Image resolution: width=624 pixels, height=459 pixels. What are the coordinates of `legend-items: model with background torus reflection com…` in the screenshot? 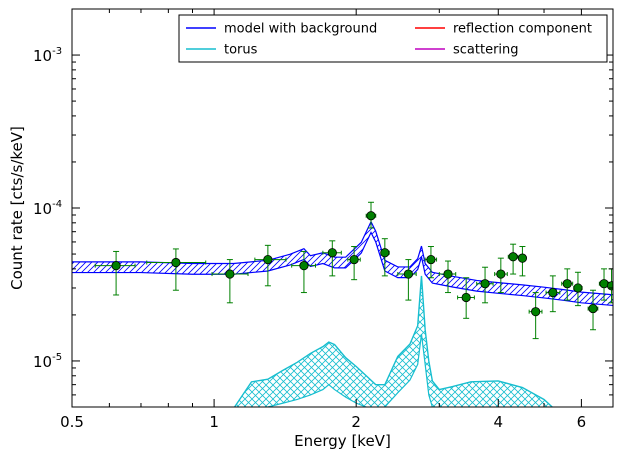 It's located at (389, 40).